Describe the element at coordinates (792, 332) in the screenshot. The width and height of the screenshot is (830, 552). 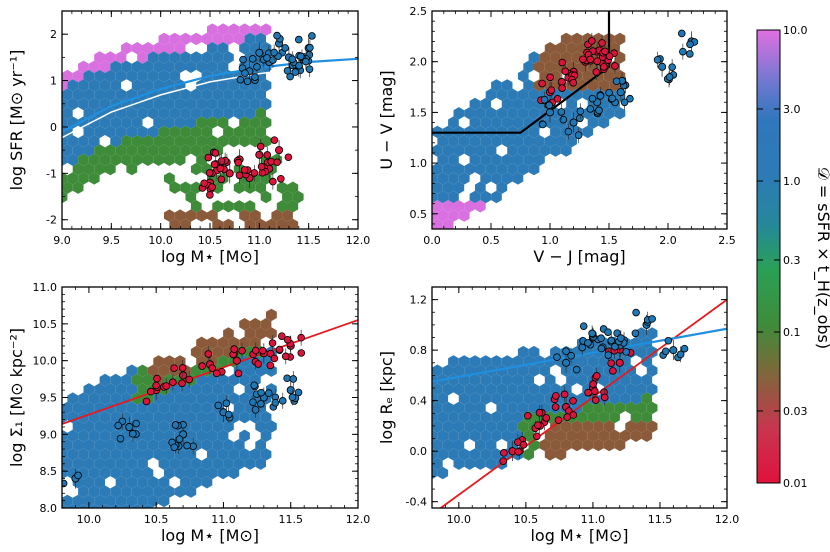
I see `colorbar-tick-label: 0.1` at that location.